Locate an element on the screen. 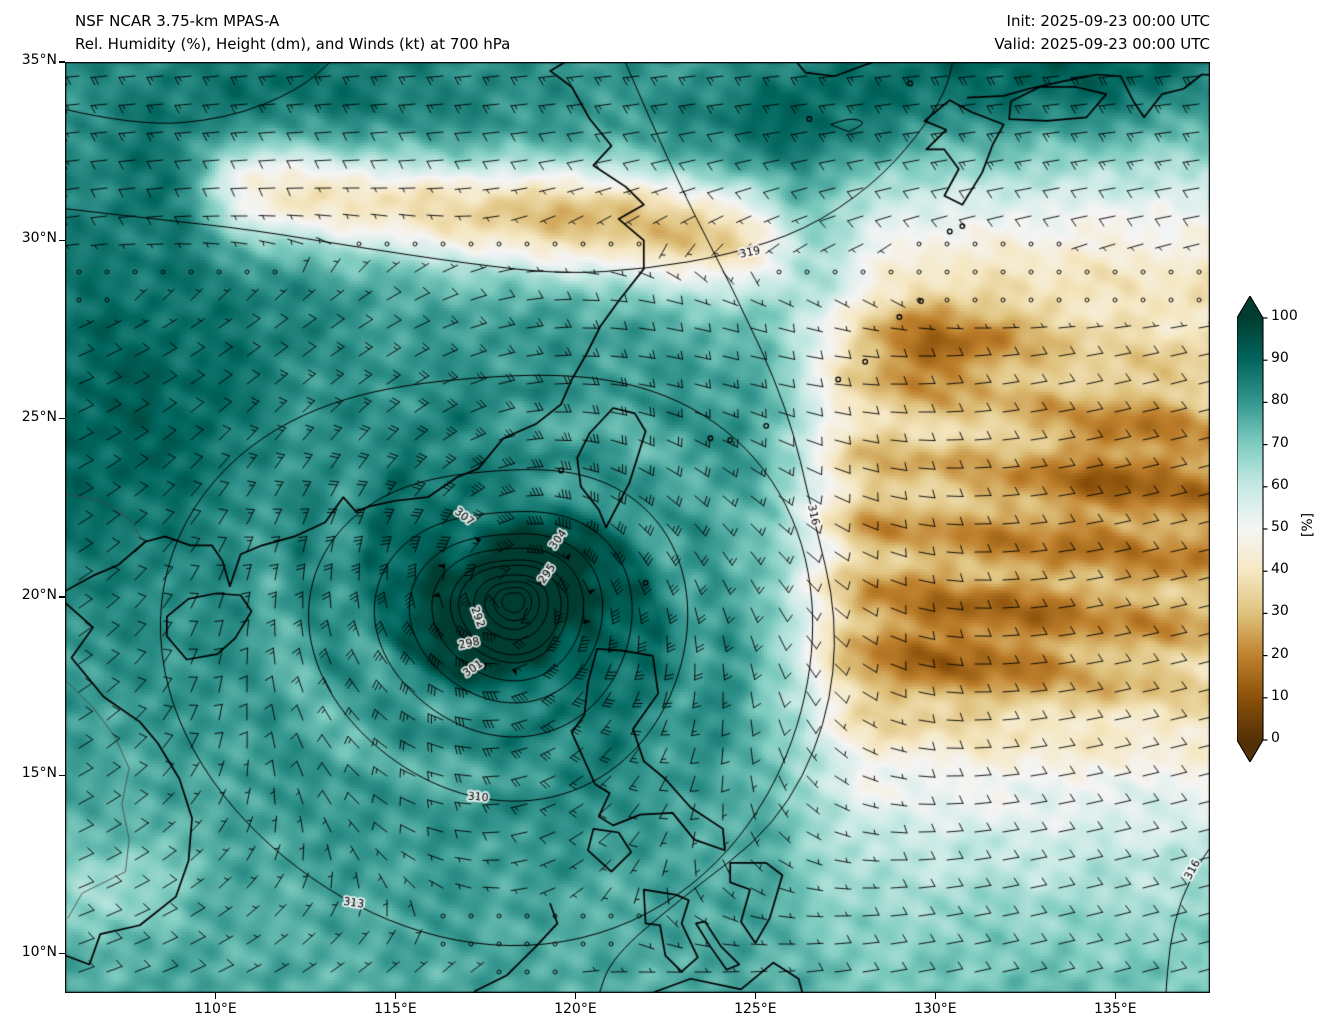 The width and height of the screenshot is (1340, 1032). colorbar-tick-label: 80 is located at coordinates (1280, 400).